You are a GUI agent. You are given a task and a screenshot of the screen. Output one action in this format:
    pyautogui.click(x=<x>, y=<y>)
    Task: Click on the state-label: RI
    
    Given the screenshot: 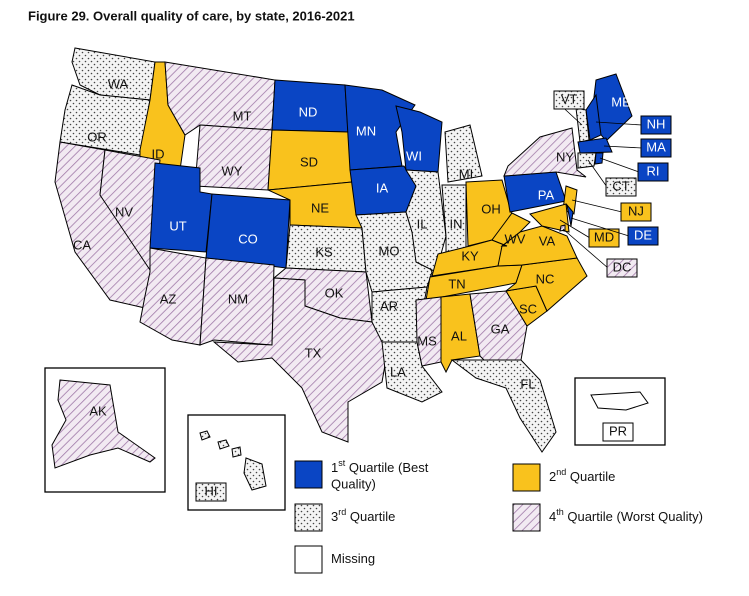 What is the action you would take?
    pyautogui.click(x=653, y=170)
    